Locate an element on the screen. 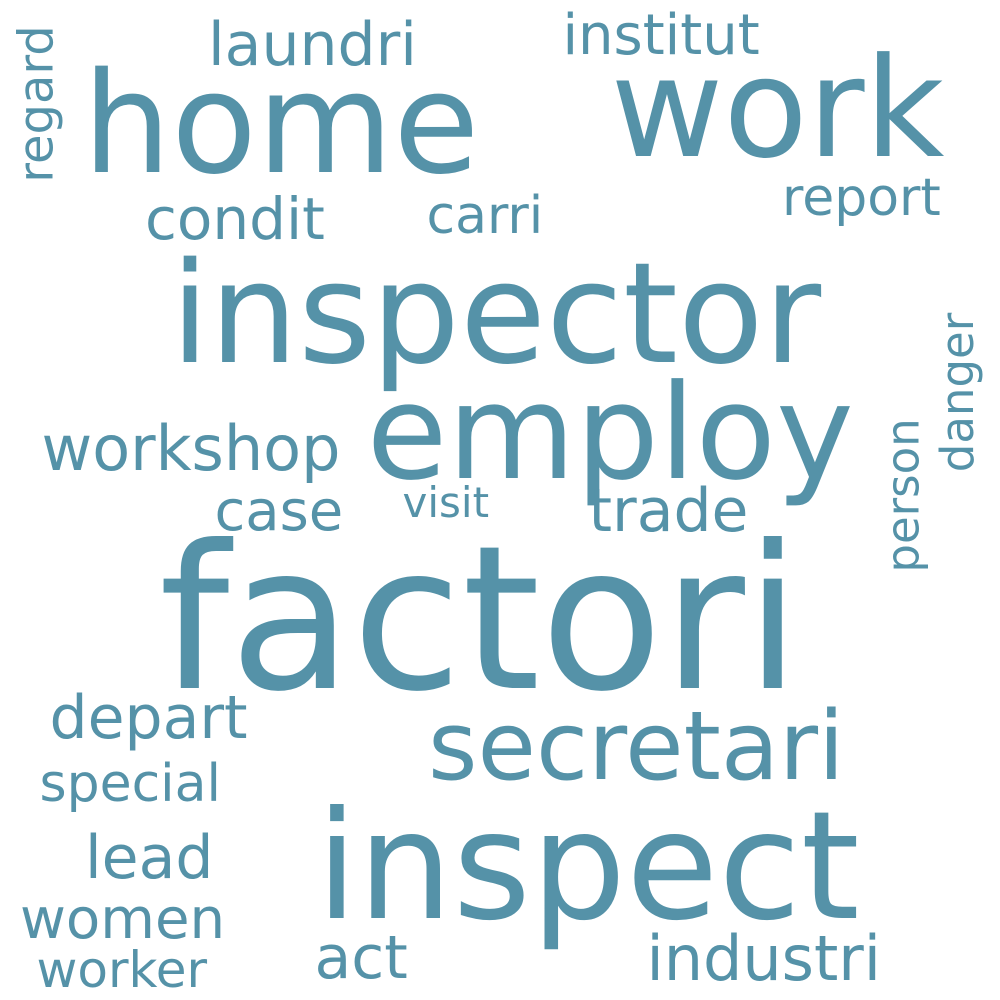 The width and height of the screenshot is (1000, 1000). word-case: case is located at coordinates (279, 511).